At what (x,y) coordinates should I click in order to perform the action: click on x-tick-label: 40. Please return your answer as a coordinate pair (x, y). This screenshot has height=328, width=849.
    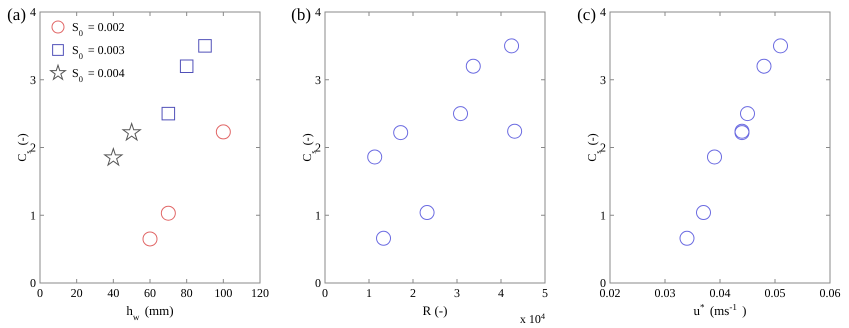
    Looking at the image, I should click on (113, 293).